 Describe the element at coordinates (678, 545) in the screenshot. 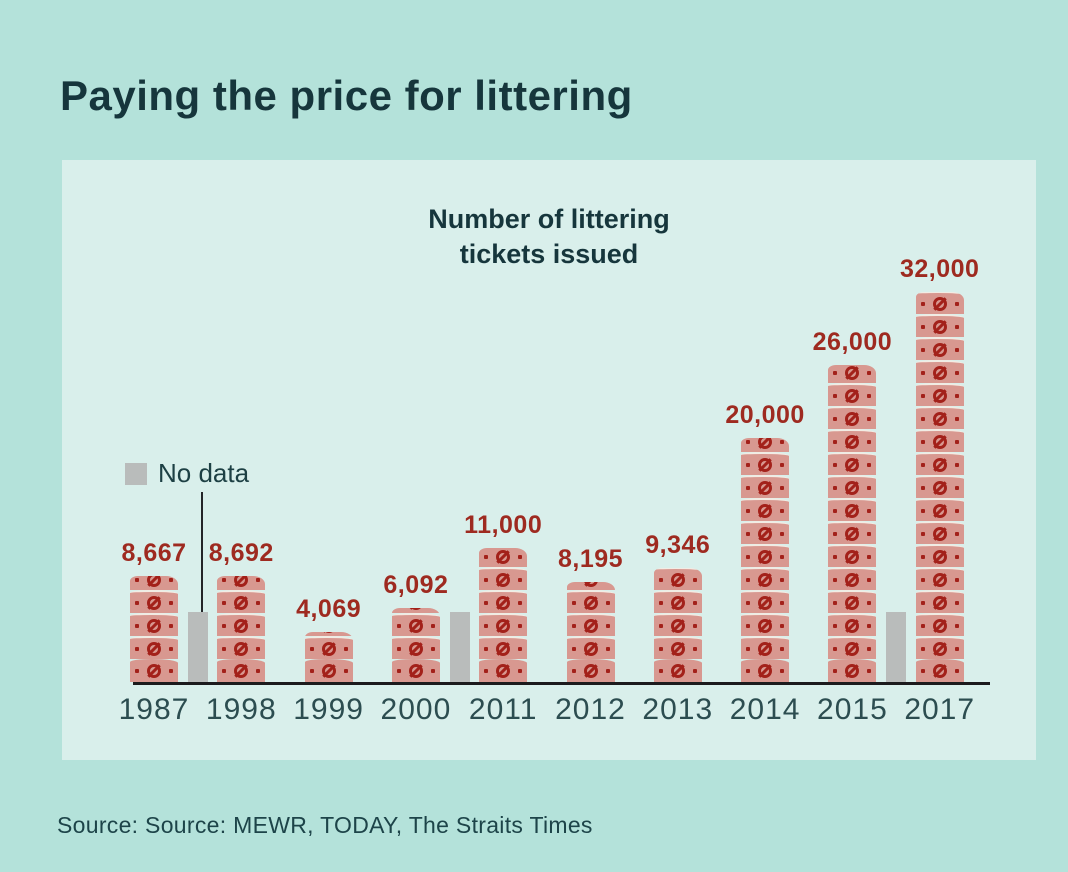

I see `value-label-2013: 9,346` at that location.